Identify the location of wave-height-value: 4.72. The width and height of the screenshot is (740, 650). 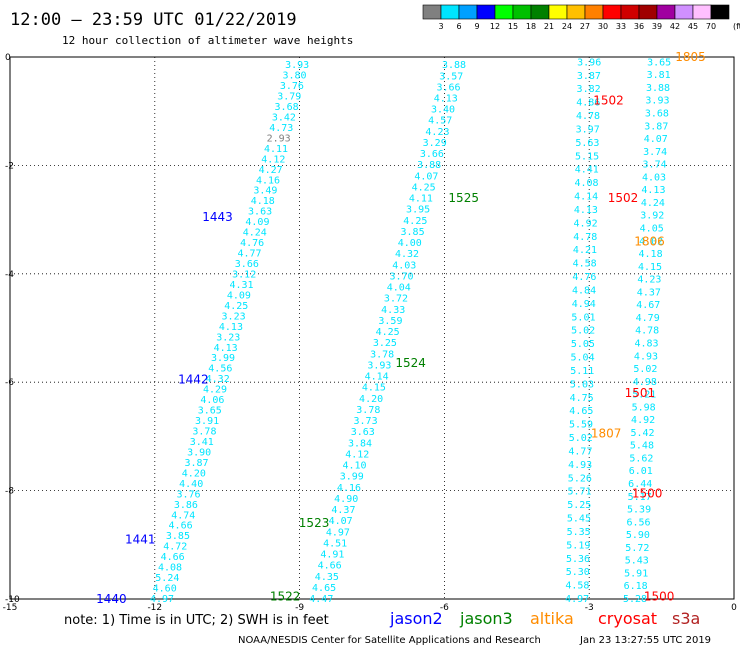
(175, 547).